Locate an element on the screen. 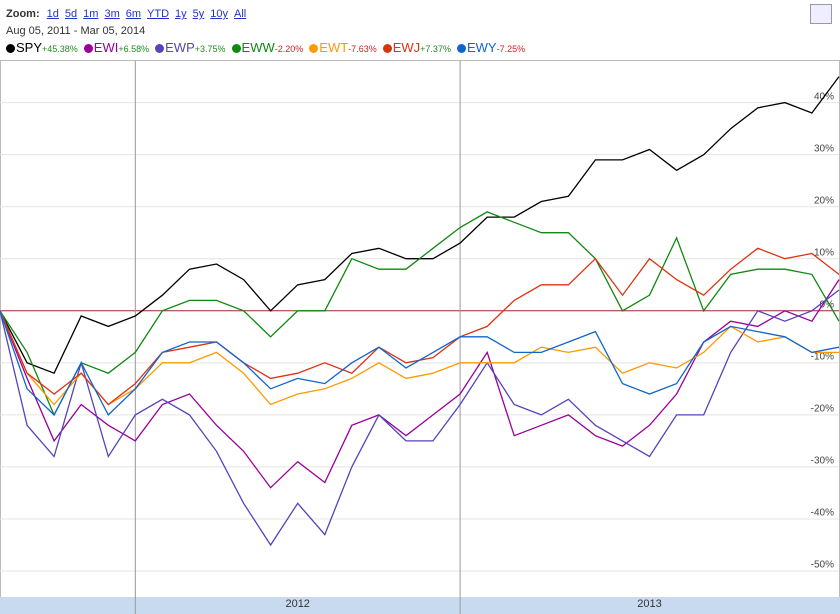 Image resolution: width=840 pixels, height=614 pixels. legend-change: +6.58% is located at coordinates (134, 49).